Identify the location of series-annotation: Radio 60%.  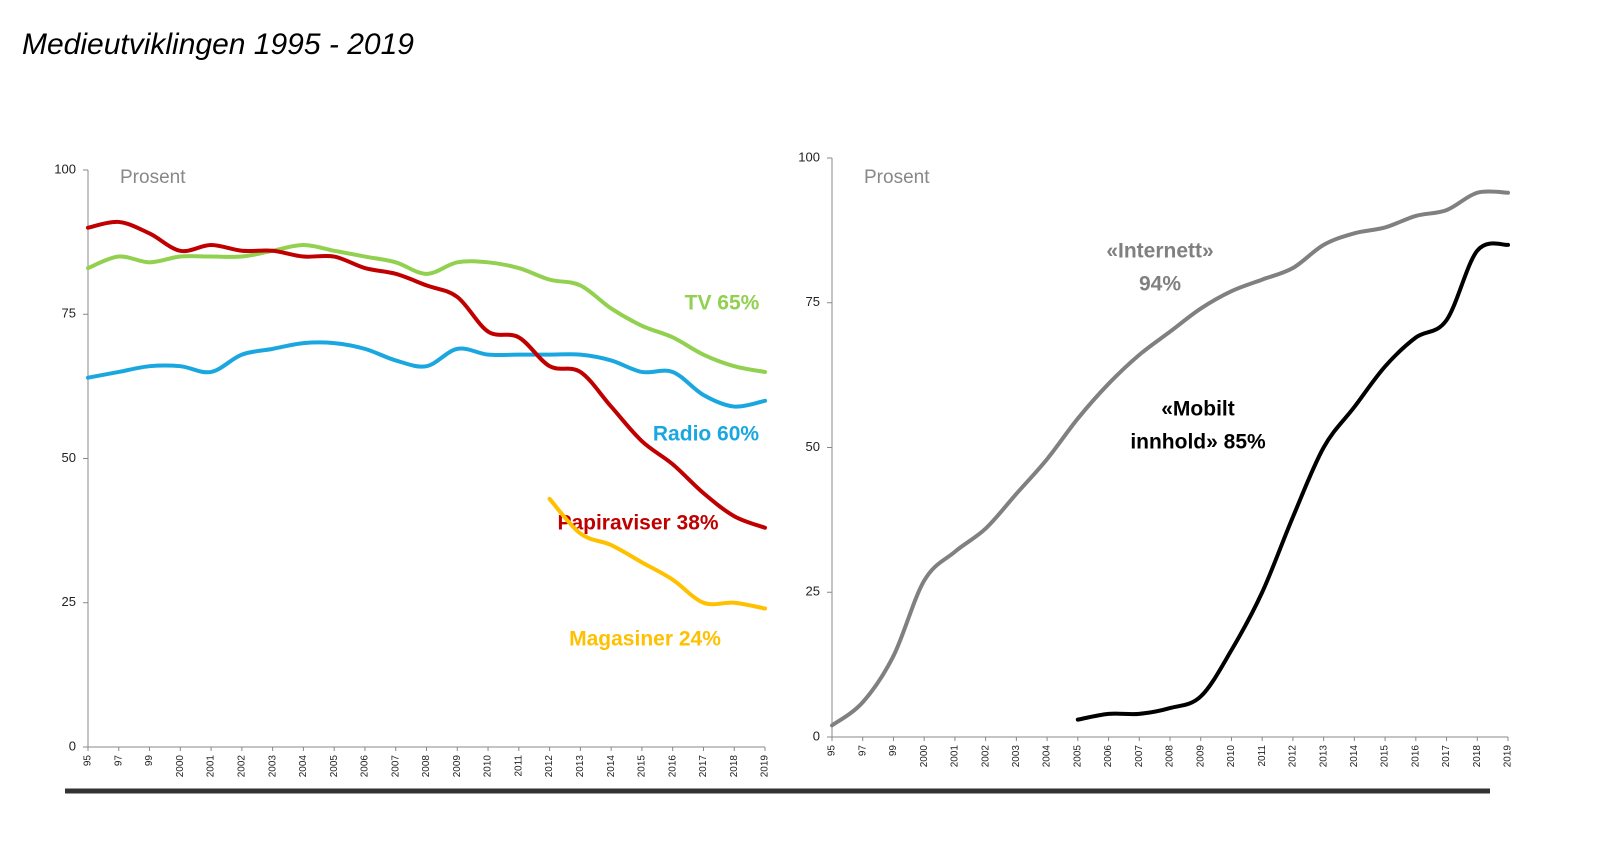
(706, 434).